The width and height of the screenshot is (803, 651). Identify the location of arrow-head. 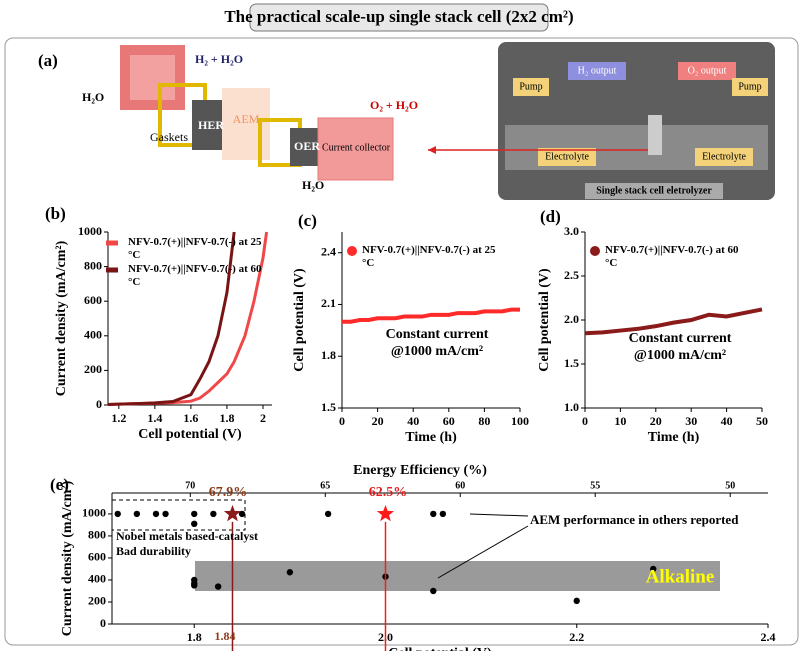
(432, 150).